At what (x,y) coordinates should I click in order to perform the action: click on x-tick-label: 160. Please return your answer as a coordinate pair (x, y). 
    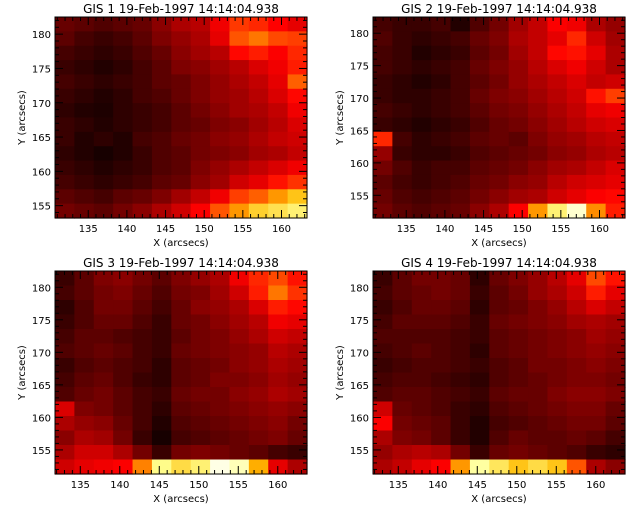
    Looking at the image, I should click on (277, 485).